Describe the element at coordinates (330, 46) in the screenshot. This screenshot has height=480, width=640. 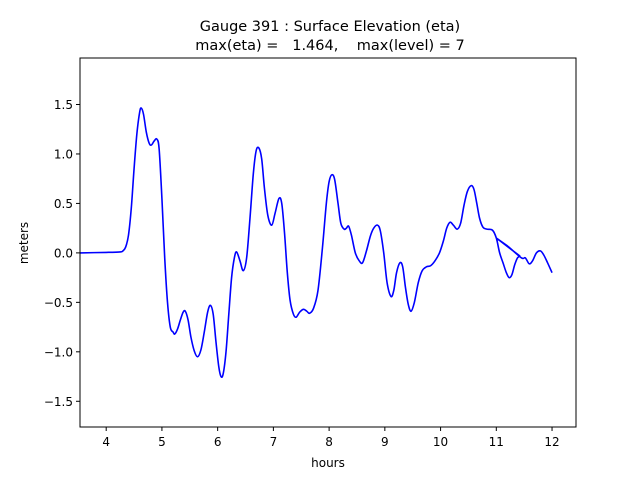
I see `chart-subtitle: max(eta) = 1.464, max(level) = 7` at that location.